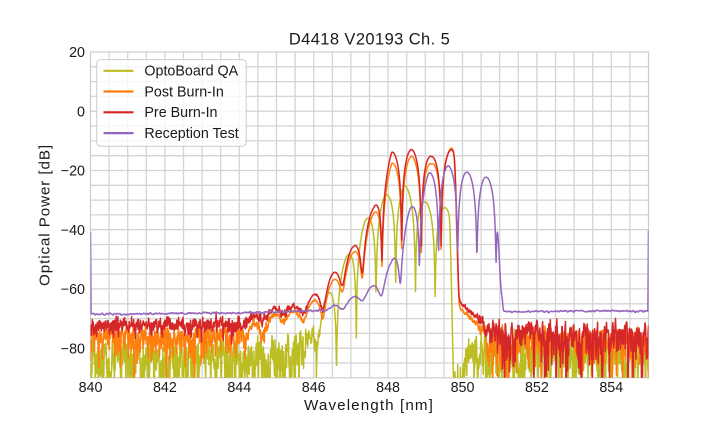  What do you see at coordinates (180, 113) in the screenshot?
I see `svg-text: Pre Burn-In` at bounding box center [180, 113].